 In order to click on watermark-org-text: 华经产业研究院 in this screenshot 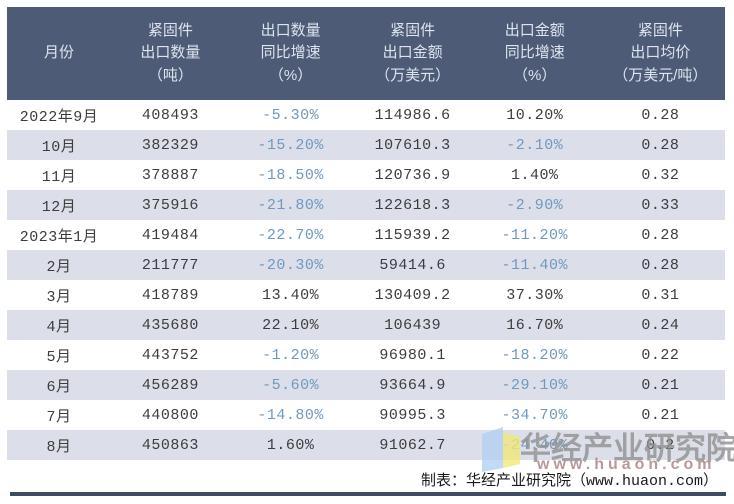, I will do `click(627, 448)`.